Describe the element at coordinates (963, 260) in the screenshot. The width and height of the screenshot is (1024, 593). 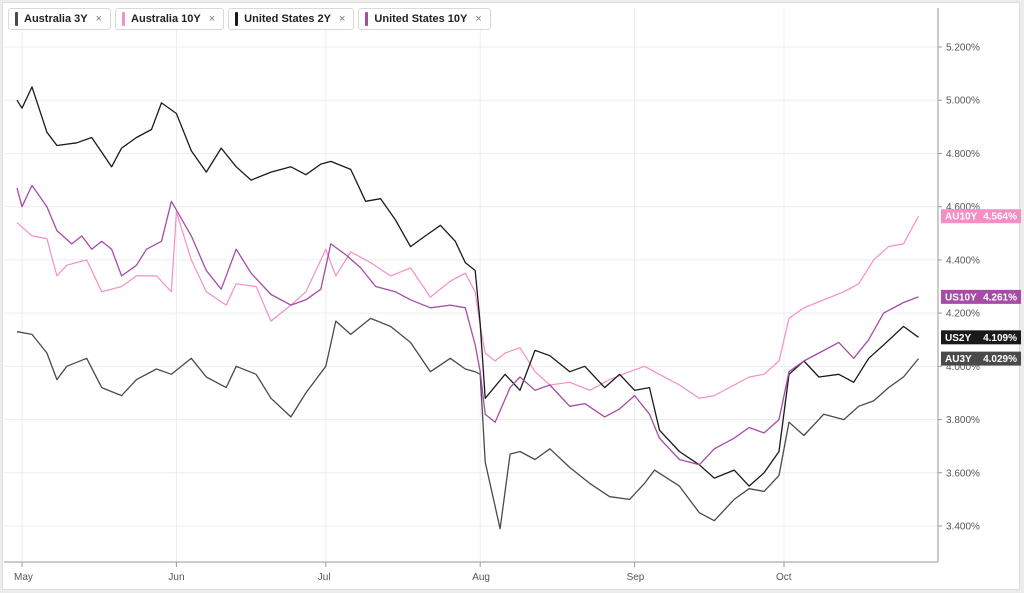
I see `y-tick-label: 4.400%` at that location.